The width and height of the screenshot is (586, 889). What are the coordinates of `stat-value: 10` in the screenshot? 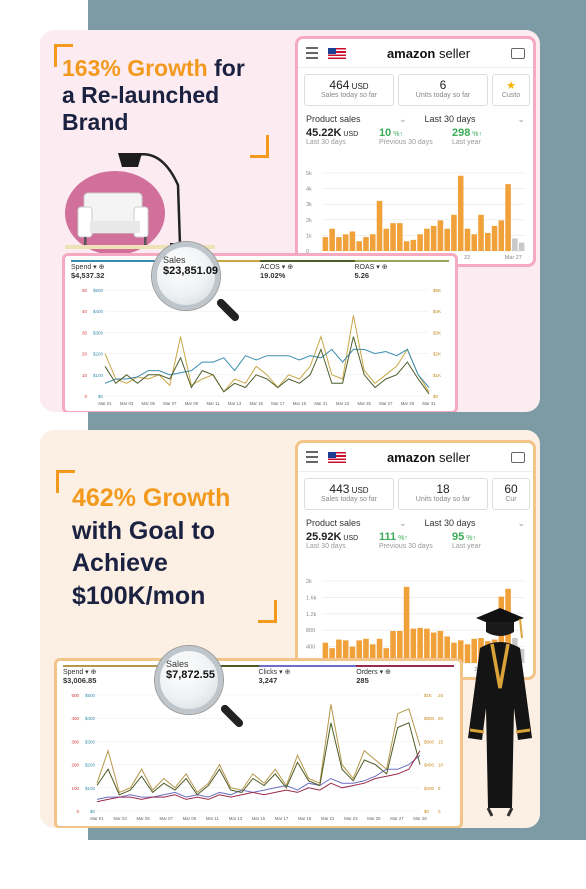 It's located at (385, 133).